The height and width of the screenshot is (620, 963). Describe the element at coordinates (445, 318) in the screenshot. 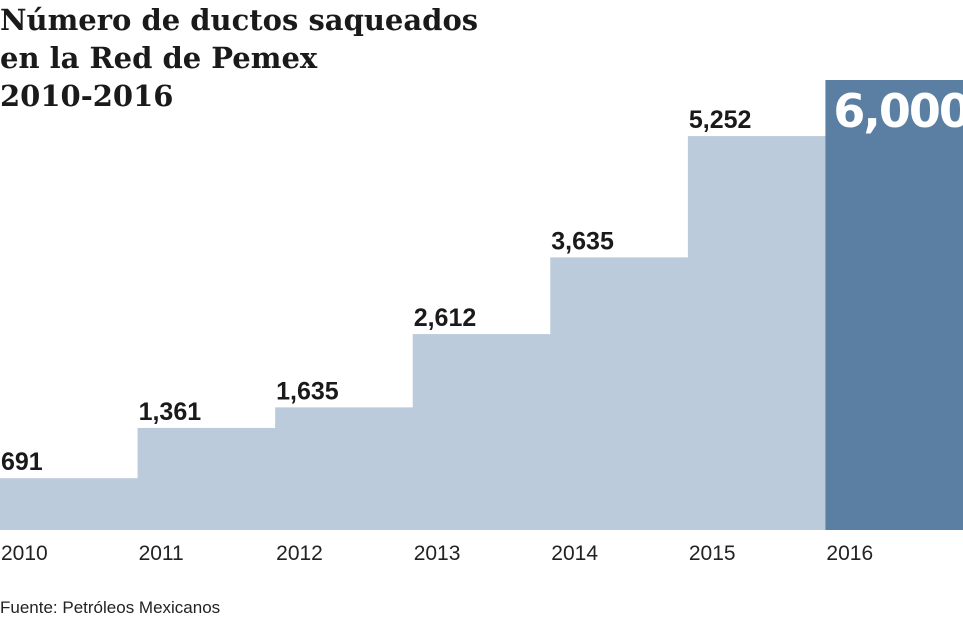

I see `value-label: 2,612` at that location.